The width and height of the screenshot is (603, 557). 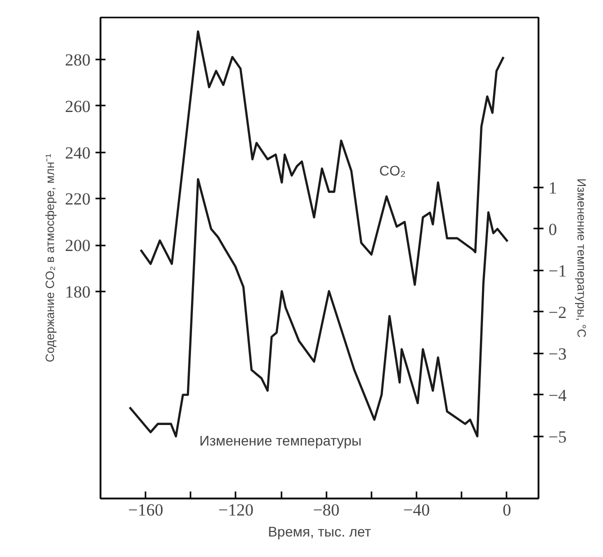 What do you see at coordinates (557, 312) in the screenshot?
I see `y2-tick-label: −2` at bounding box center [557, 312].